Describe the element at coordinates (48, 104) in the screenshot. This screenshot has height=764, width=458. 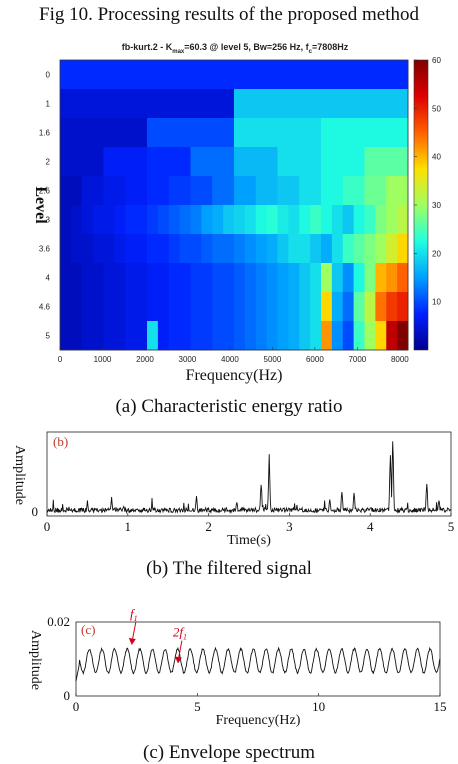
I see `heatmap-y-tick-label: 1` at that location.